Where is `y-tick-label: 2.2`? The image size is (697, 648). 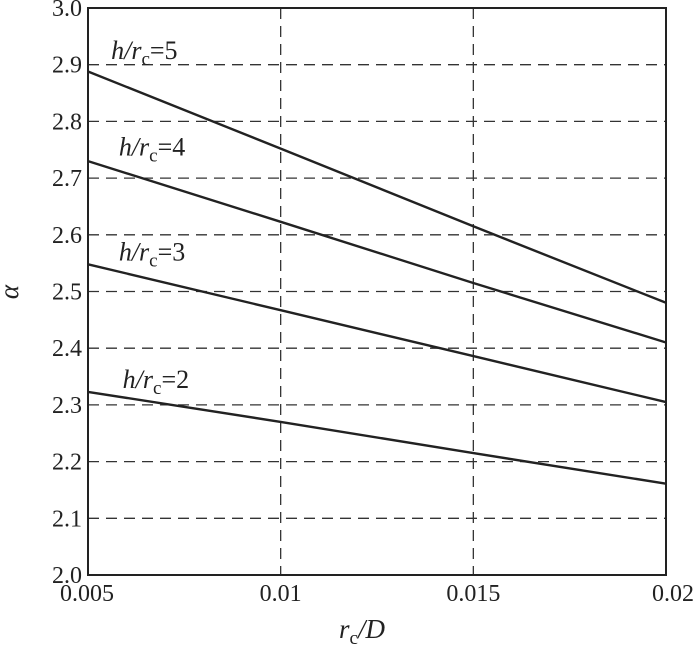
y-tick-label: 2.2 is located at coordinates (67, 463).